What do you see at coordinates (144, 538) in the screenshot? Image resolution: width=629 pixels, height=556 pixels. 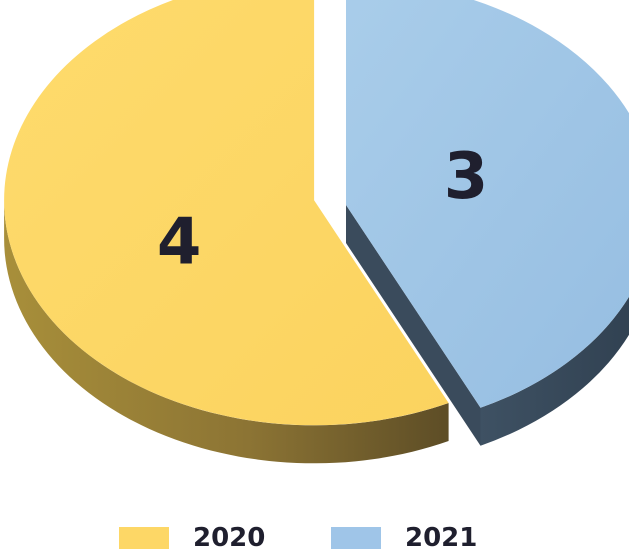 I see `legend-swatch-2020` at bounding box center [144, 538].